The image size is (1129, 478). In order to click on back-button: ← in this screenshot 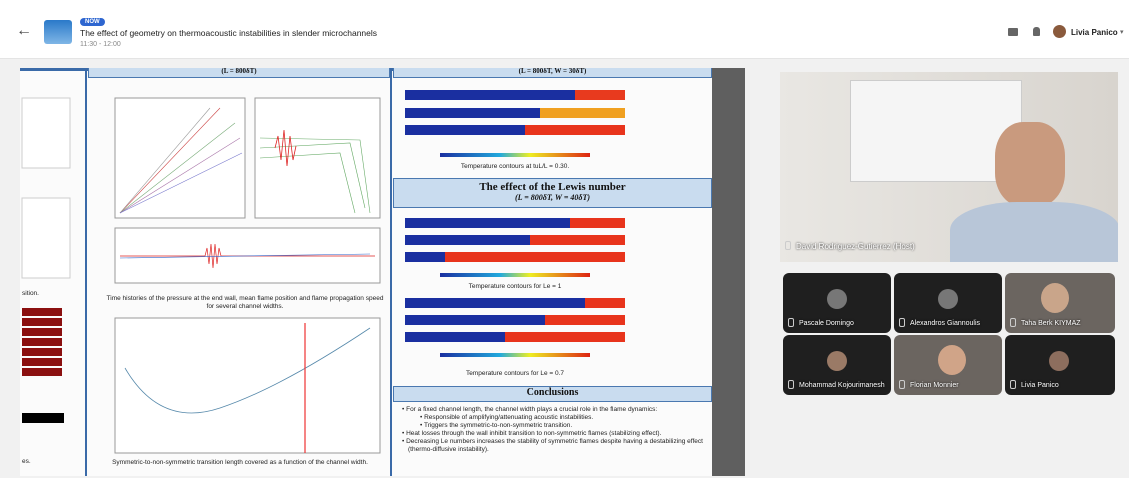, I will do `click(24, 30)`.